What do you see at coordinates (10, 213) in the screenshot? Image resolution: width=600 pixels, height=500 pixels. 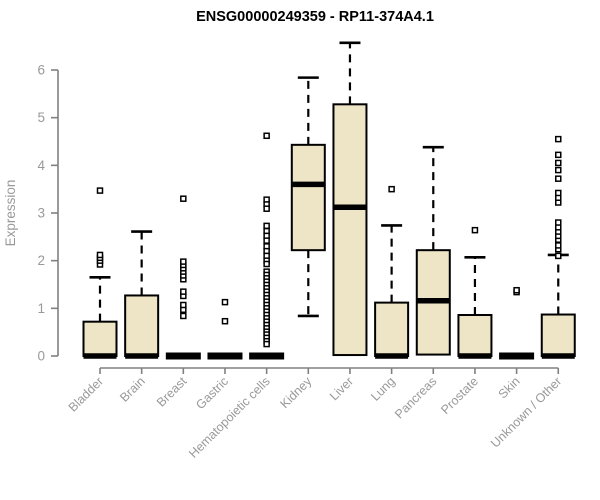 I see `y-axis-title: Expression` at bounding box center [10, 213].